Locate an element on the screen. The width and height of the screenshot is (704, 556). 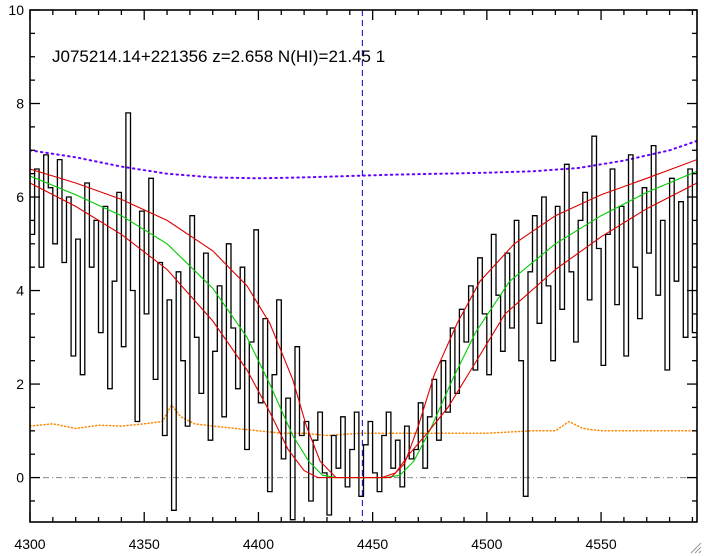
x-tick-label: 4450 is located at coordinates (372, 544).